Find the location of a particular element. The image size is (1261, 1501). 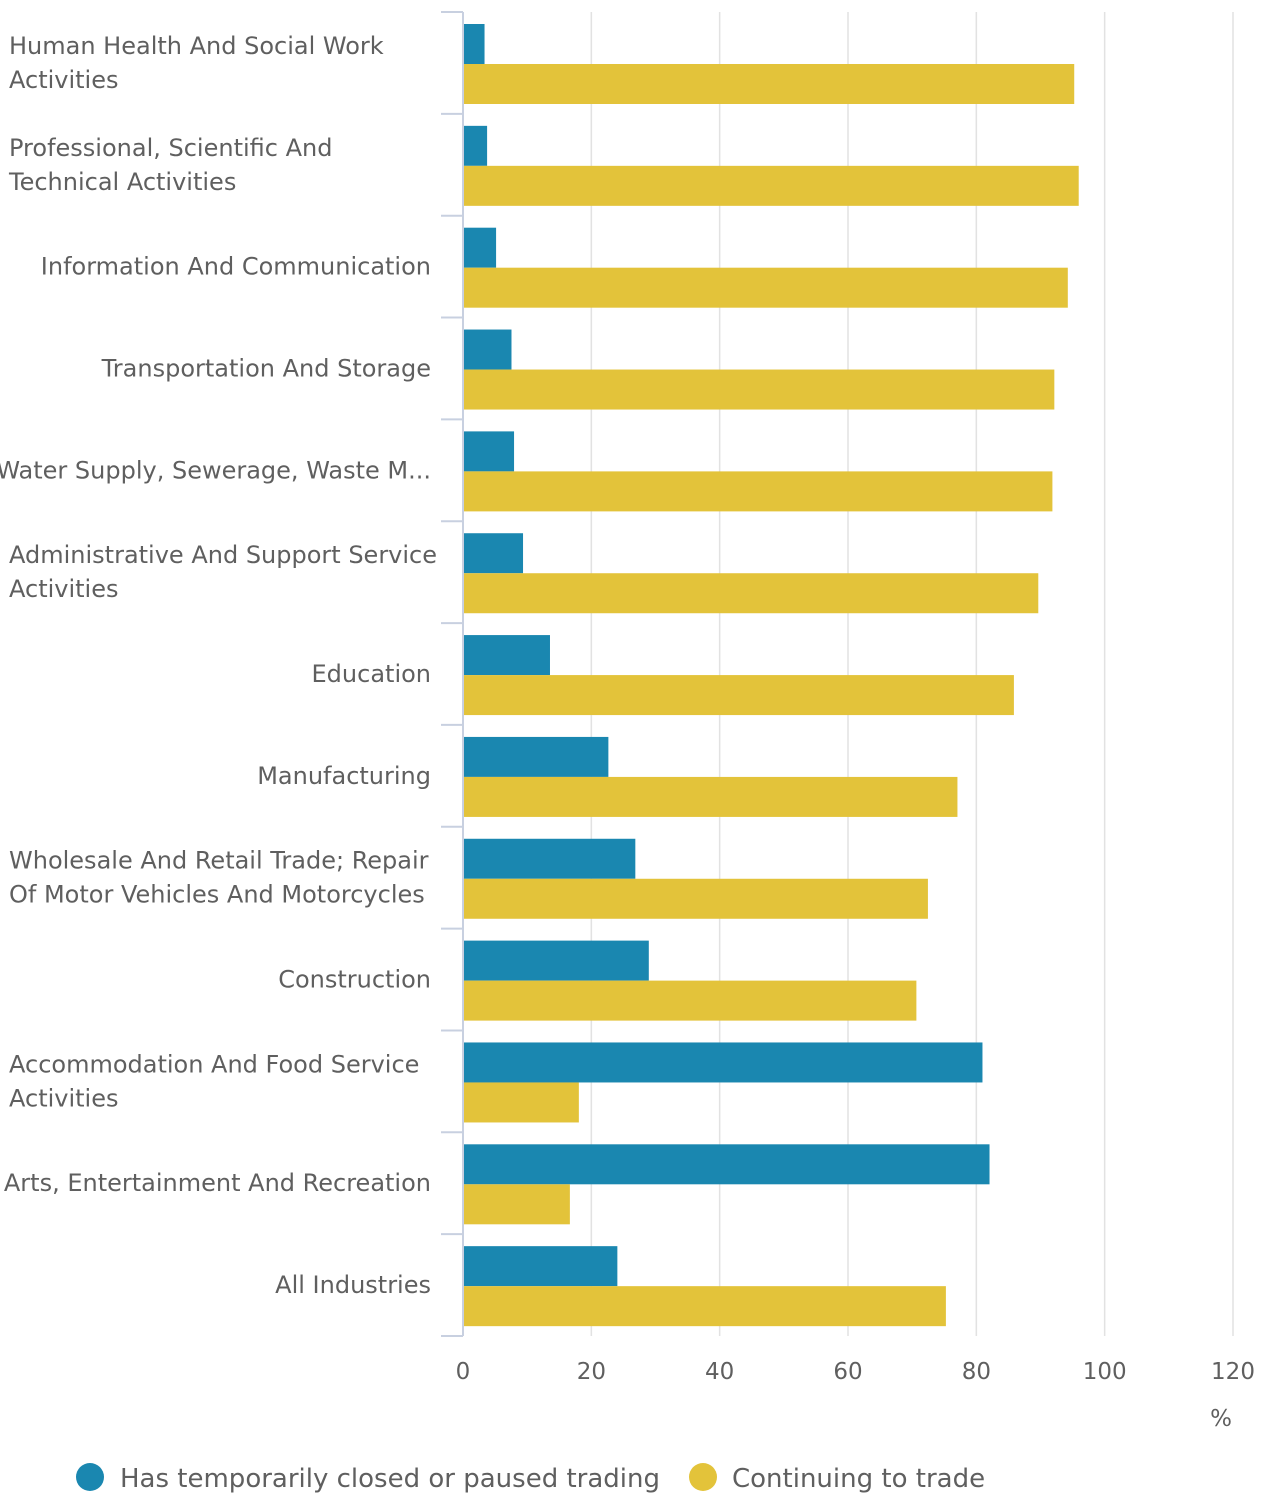

legend-label: Continuing to trade is located at coordinates (858, 1479).